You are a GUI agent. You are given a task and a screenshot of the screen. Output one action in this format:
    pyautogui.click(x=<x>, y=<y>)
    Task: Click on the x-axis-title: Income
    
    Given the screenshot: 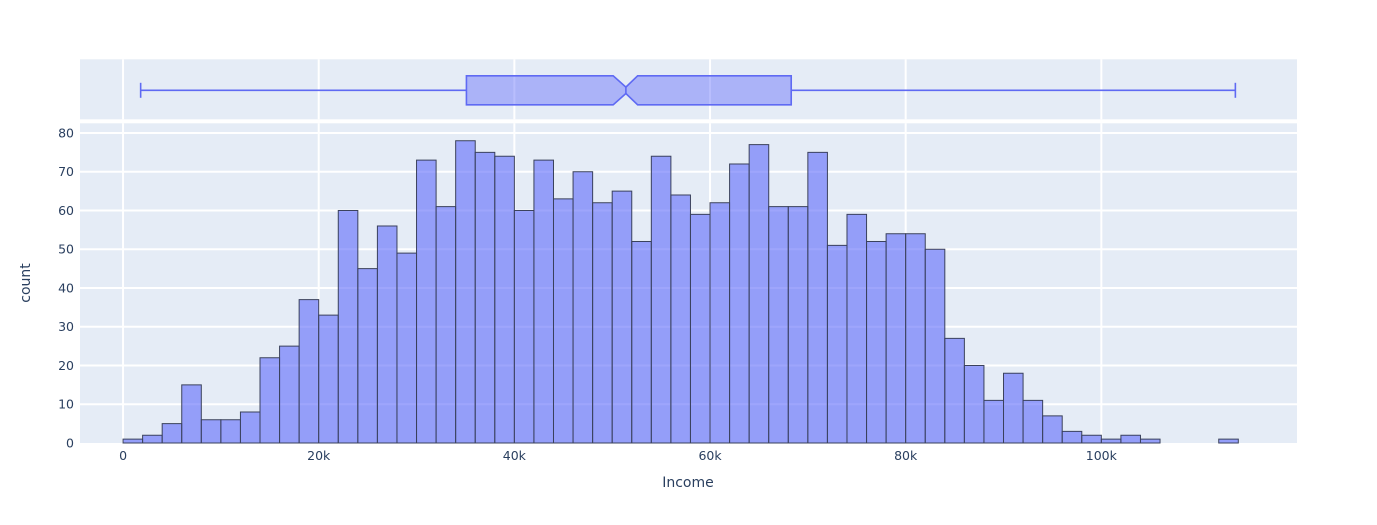 What is the action you would take?
    pyautogui.click(x=688, y=483)
    